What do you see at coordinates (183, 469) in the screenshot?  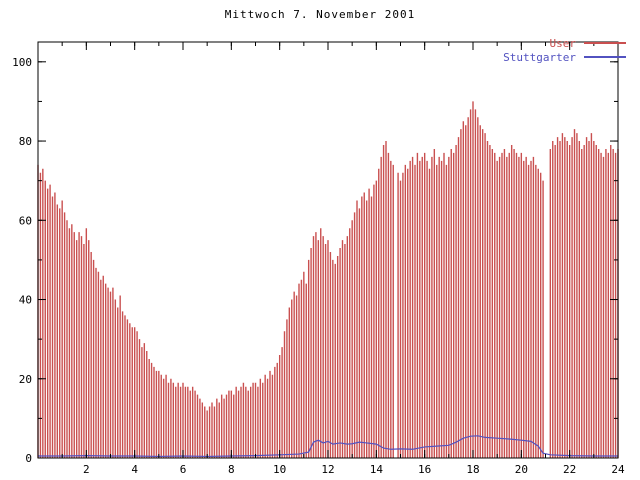 I see `x-tick-label: 6` at bounding box center [183, 469].